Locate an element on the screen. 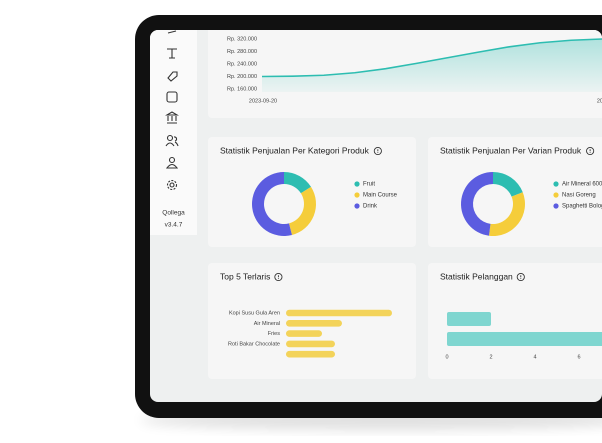 This screenshot has width=602, height=443. y-tick-label: Rp. 240.000 is located at coordinates (242, 64).